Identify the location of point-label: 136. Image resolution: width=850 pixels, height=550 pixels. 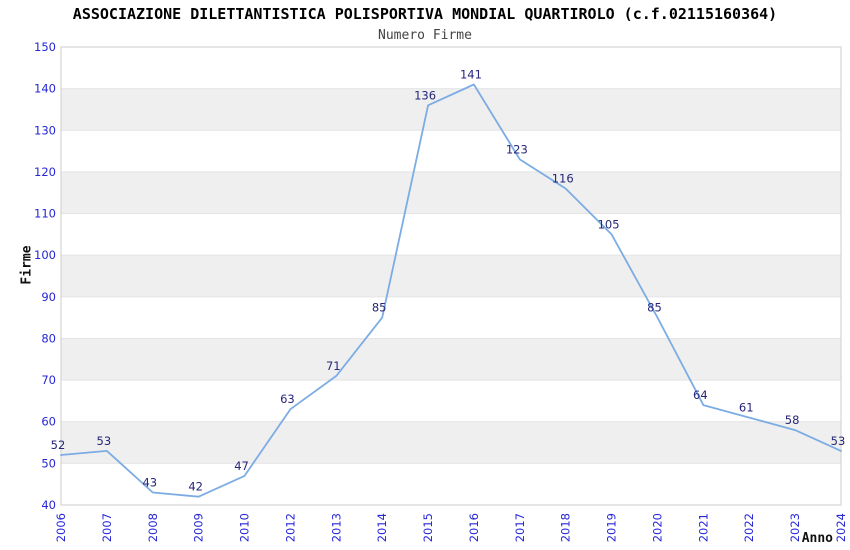
(425, 95).